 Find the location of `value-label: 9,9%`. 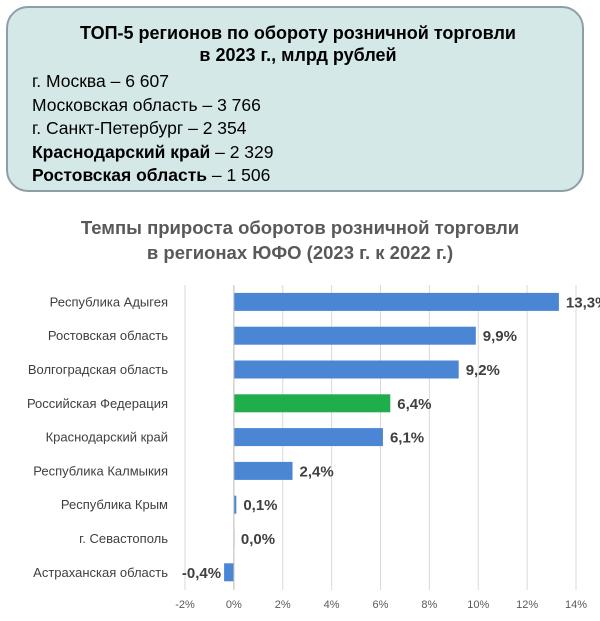

value-label: 9,9% is located at coordinates (500, 336).